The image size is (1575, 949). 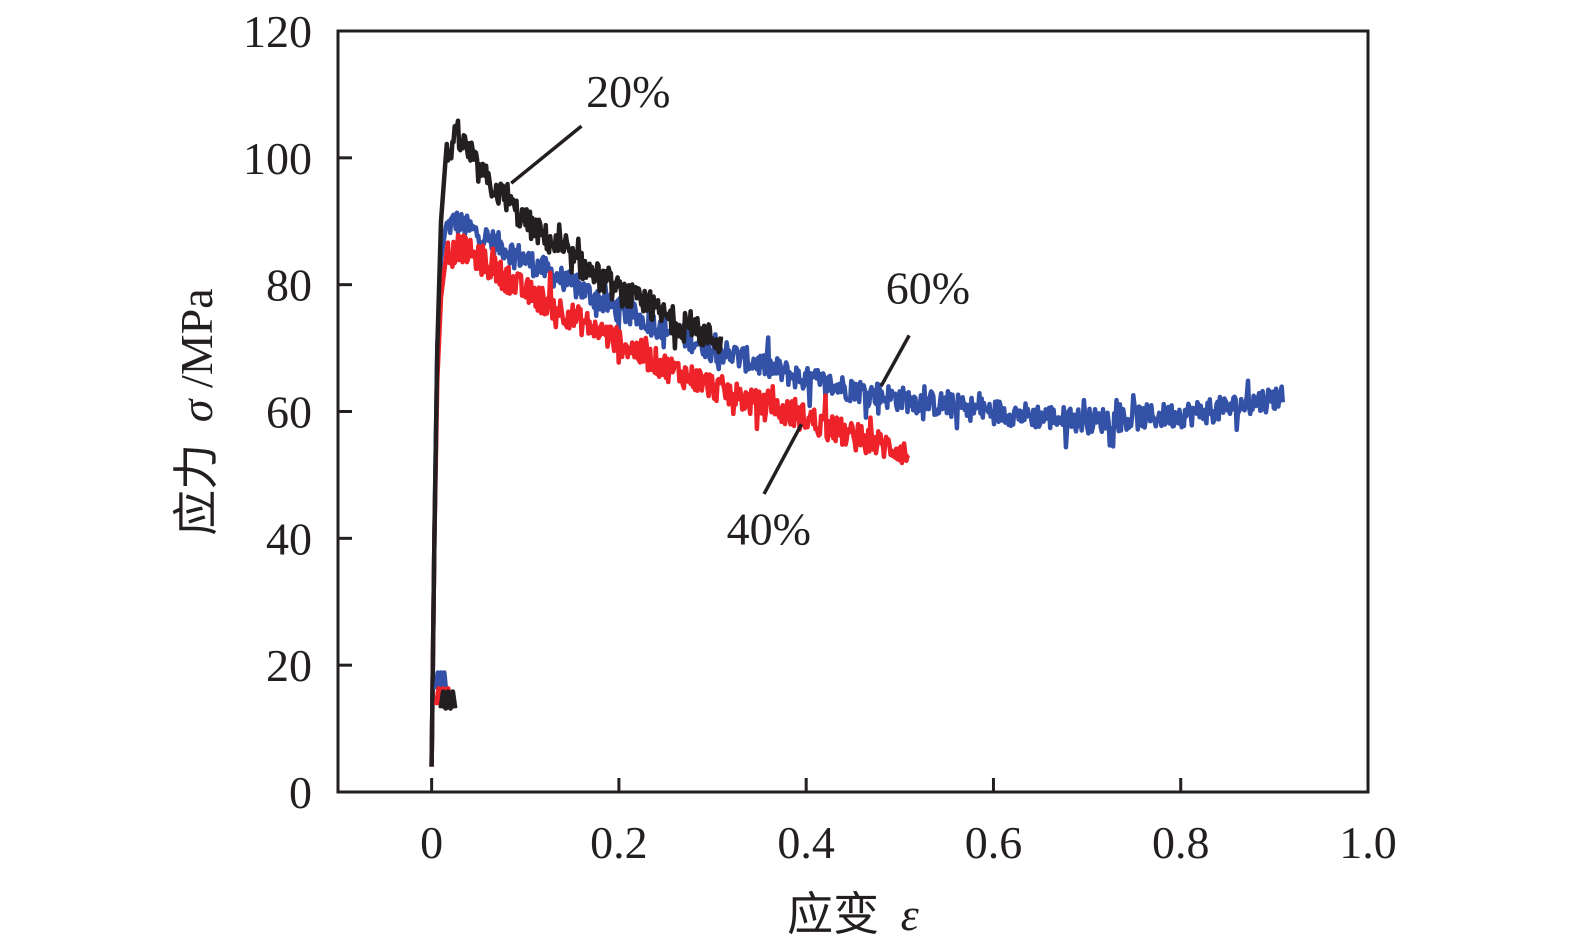 What do you see at coordinates (448, 700) in the screenshot?
I see `initial-blip-20pct` at bounding box center [448, 700].